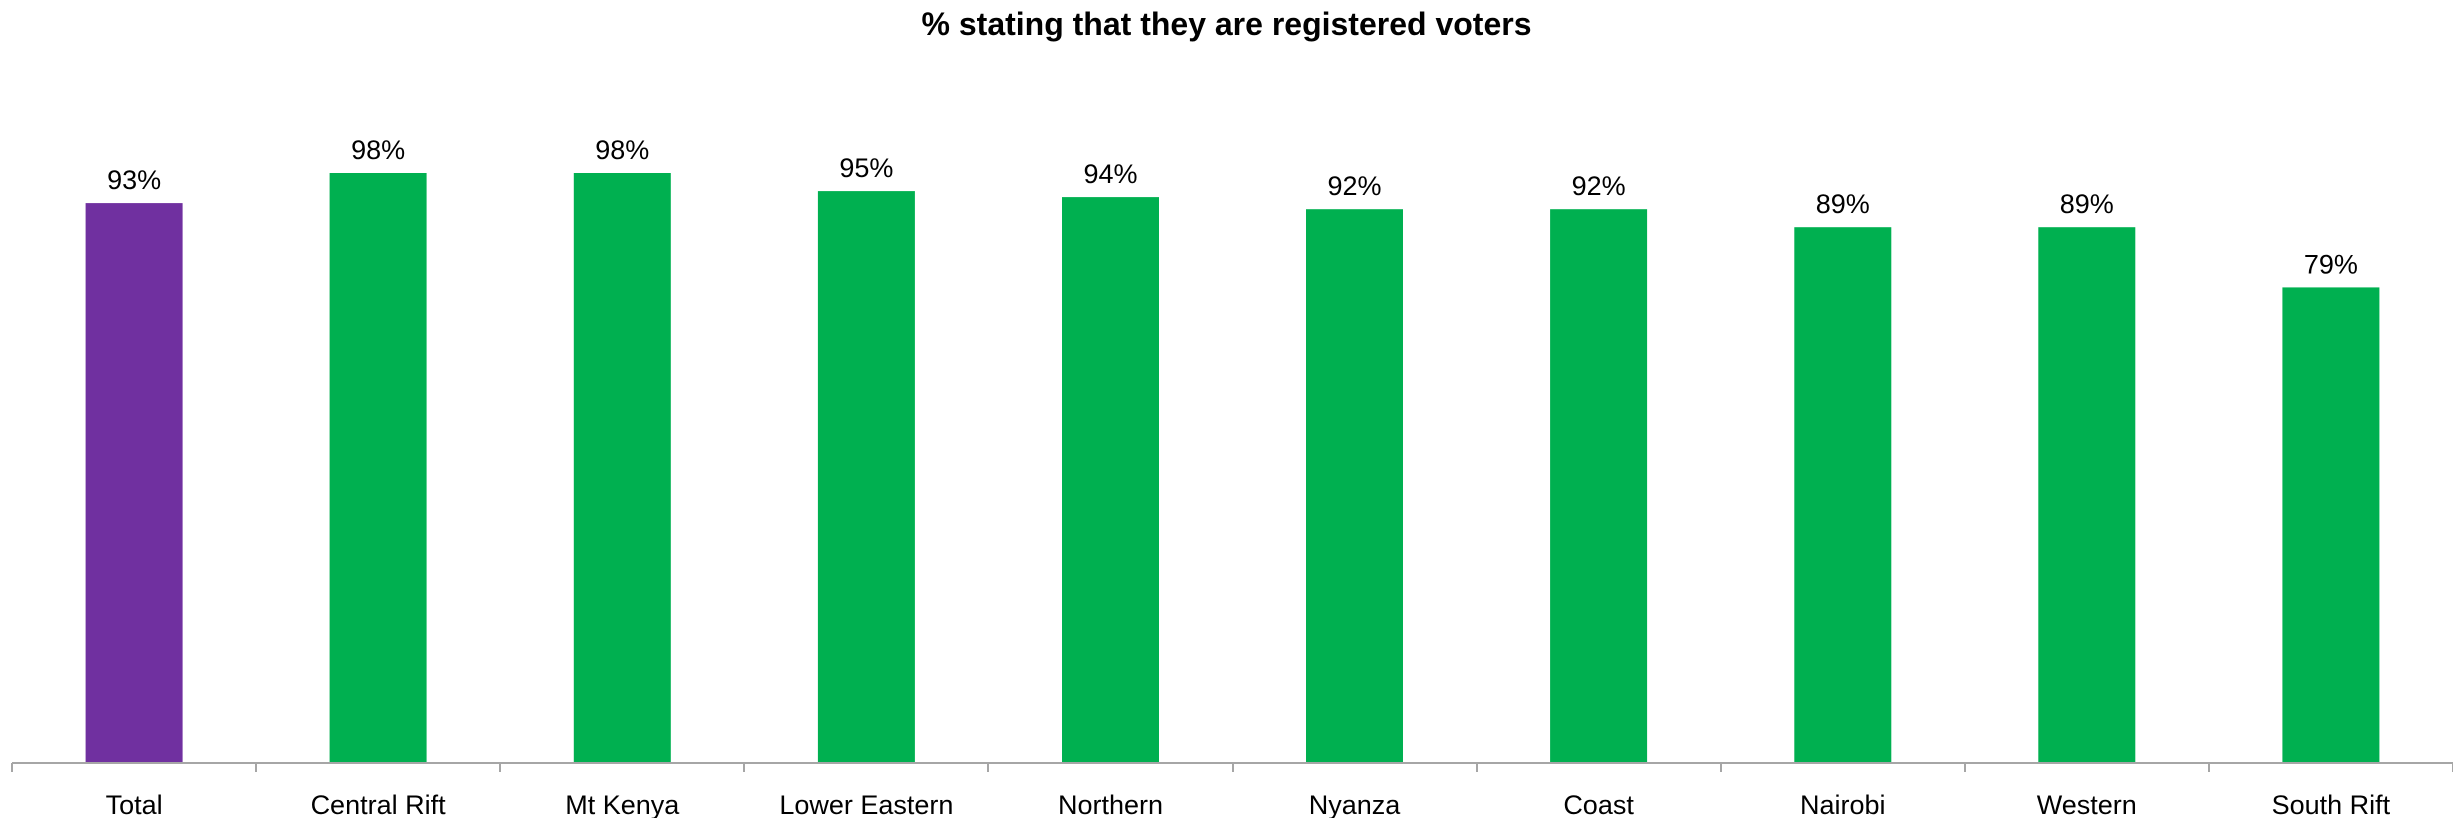  Describe the element at coordinates (2331, 264) in the screenshot. I see `value-label-south-rift: 79%` at that location.